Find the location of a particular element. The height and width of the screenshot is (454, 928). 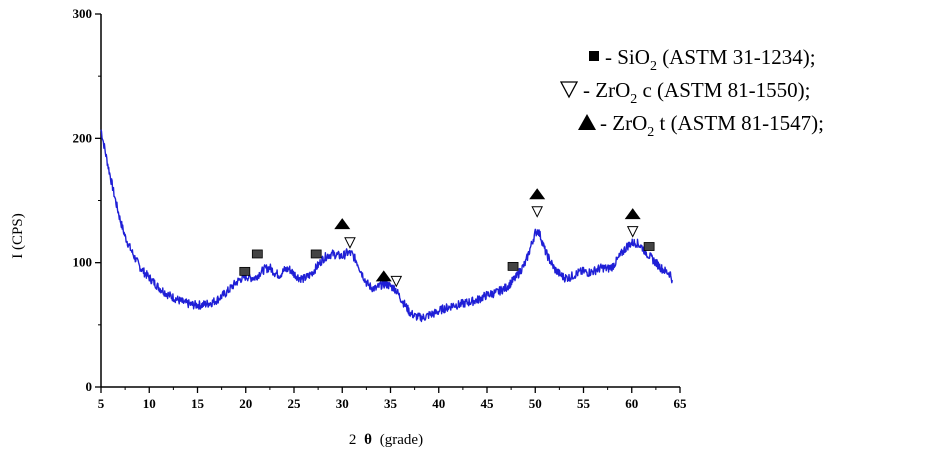

legend-entry-zro2-tetragonal: - ZrO2 t (ASTM 81-1547); is located at coordinates (701, 125).